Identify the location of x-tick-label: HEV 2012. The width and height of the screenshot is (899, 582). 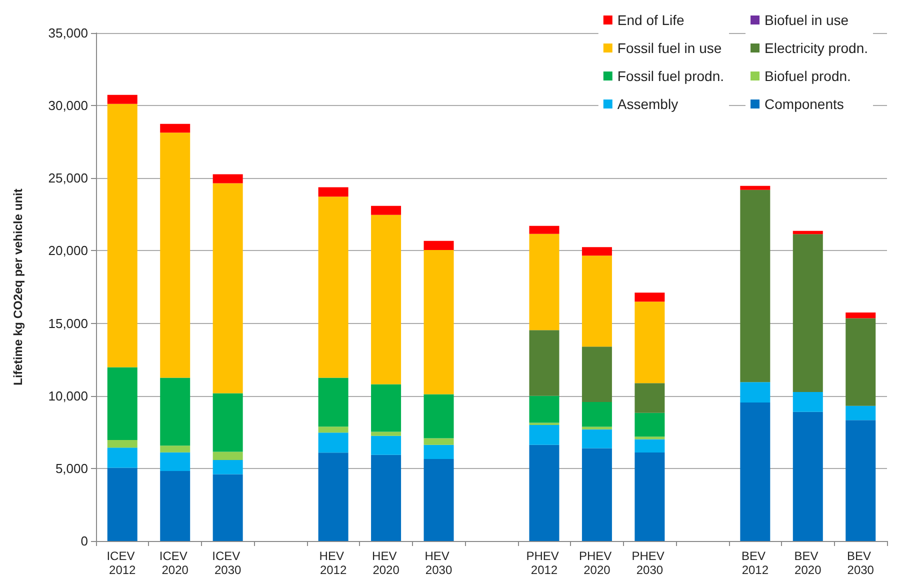
(333, 563).